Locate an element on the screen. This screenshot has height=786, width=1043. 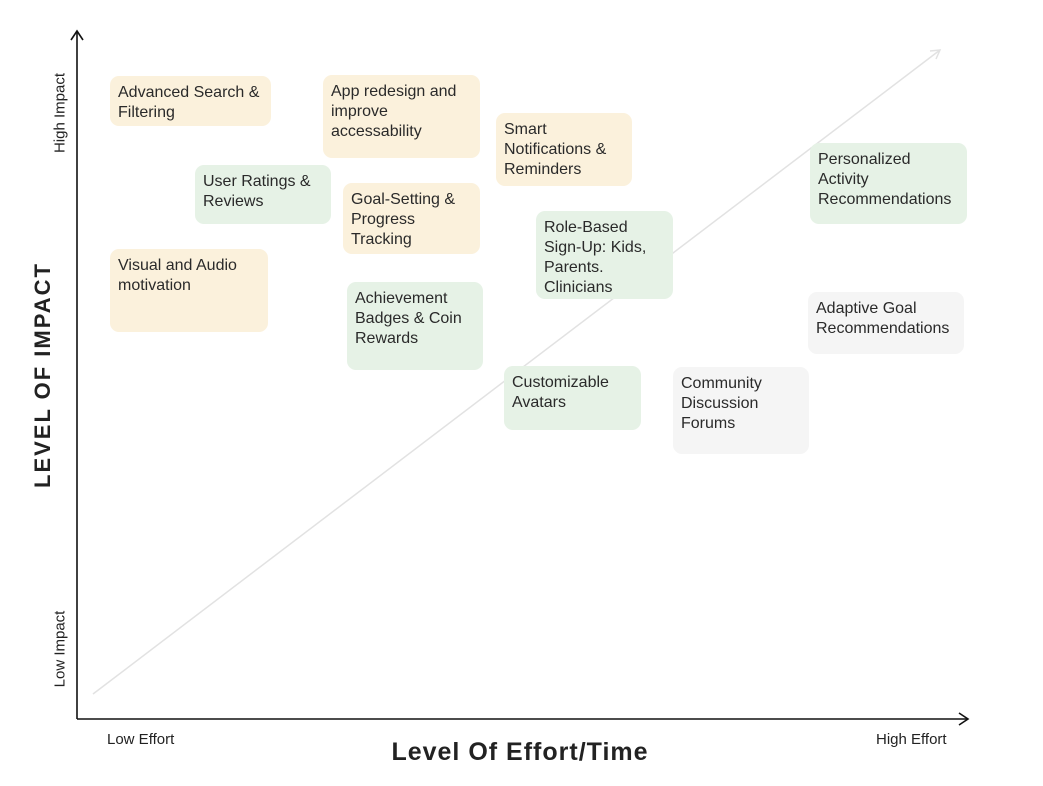
feature-card-community-forums: Community Discussion Forums is located at coordinates (741, 410).